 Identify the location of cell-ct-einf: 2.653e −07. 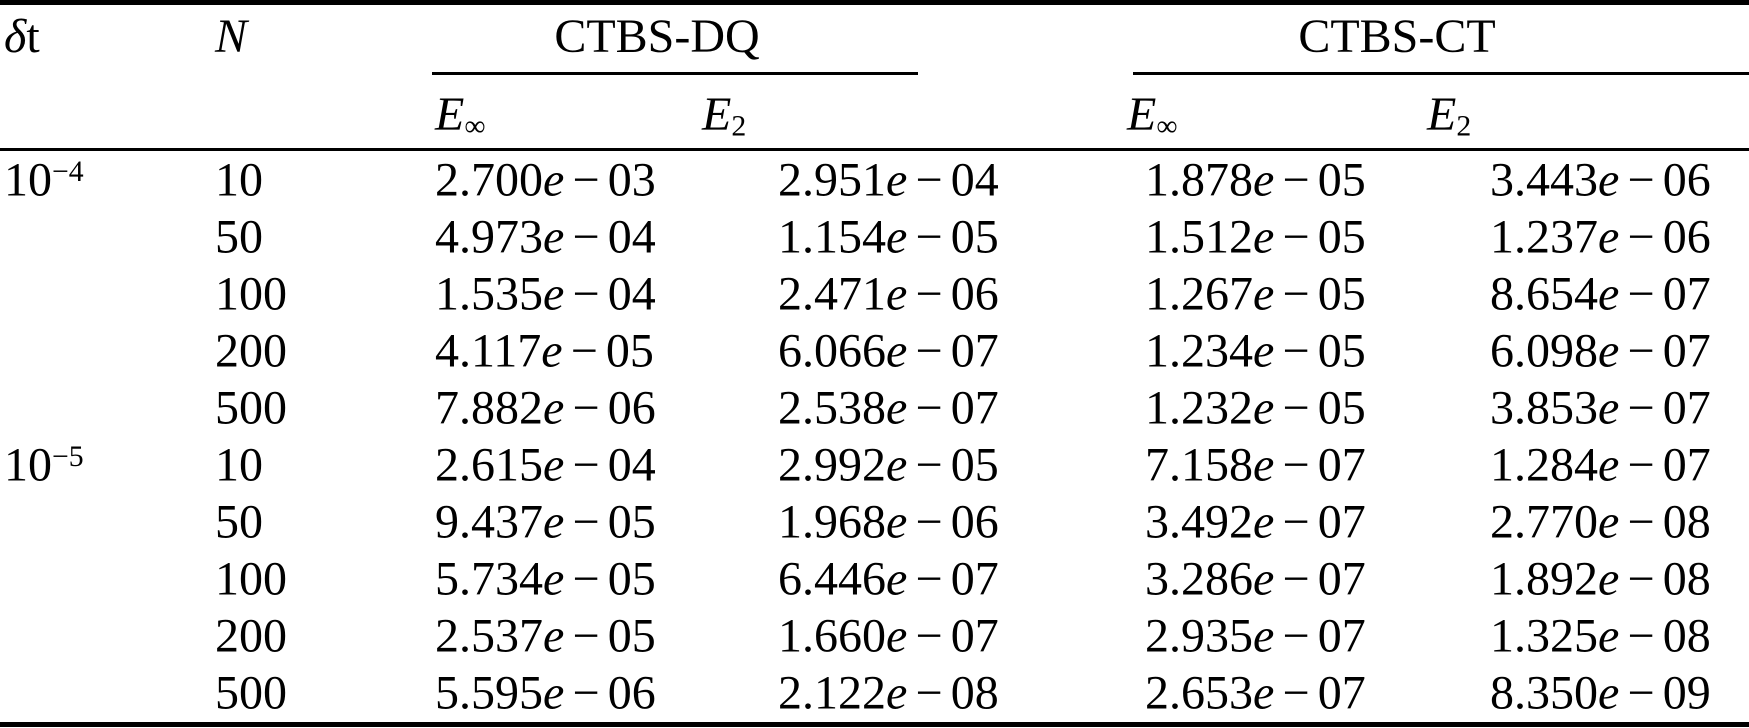
(1255, 692).